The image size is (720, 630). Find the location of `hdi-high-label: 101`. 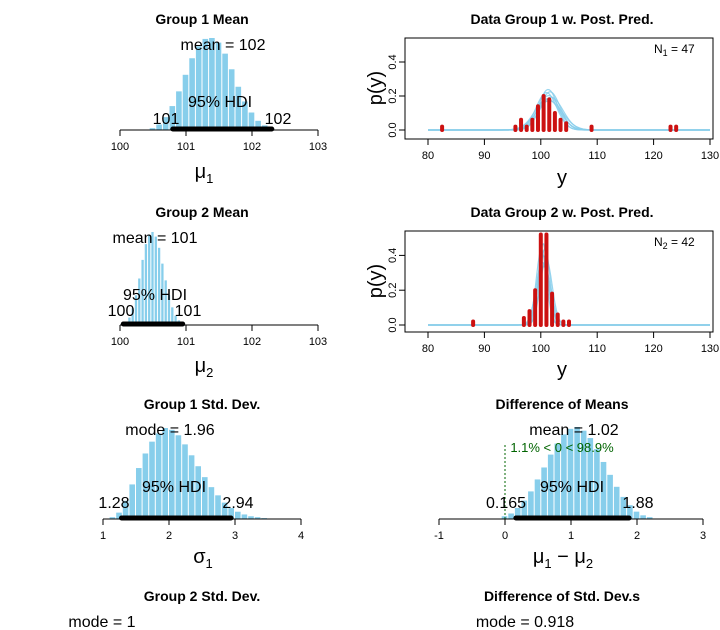

hdi-high-label: 101 is located at coordinates (188, 311).